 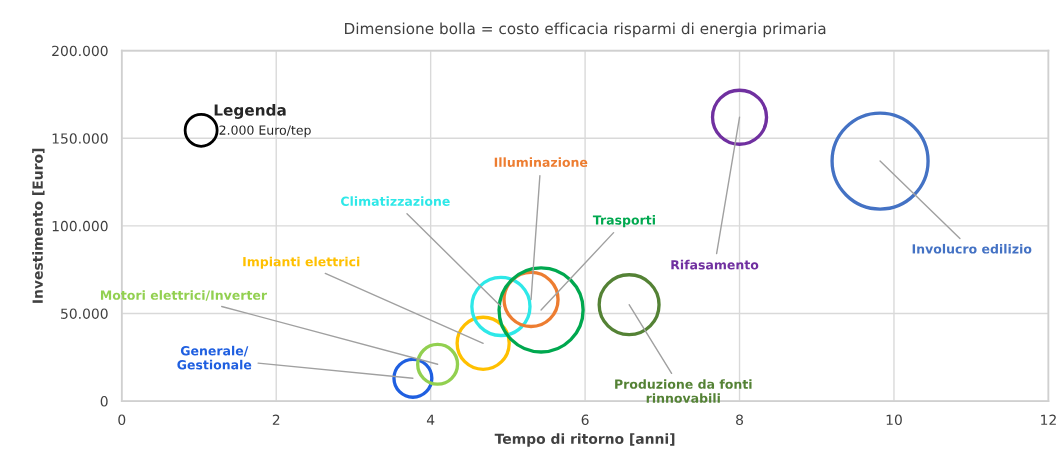 What do you see at coordinates (430, 419) in the screenshot?
I see `x-tick-label: 4` at bounding box center [430, 419].